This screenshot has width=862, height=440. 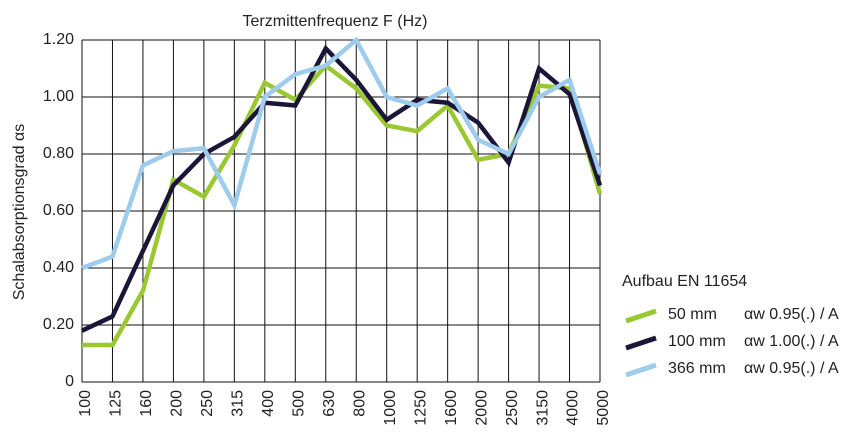 What do you see at coordinates (69, 381) in the screenshot?
I see `y-tick-label: 0` at bounding box center [69, 381].